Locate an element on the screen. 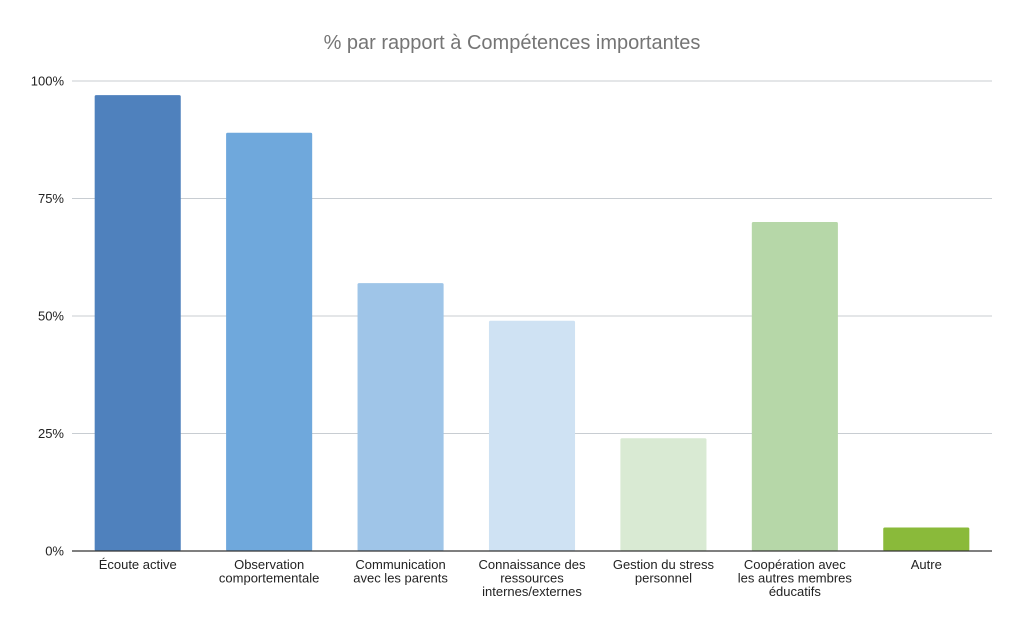 This screenshot has width=1024, height=631. chart-title: % par rapport à Compétences importantes is located at coordinates (512, 43).